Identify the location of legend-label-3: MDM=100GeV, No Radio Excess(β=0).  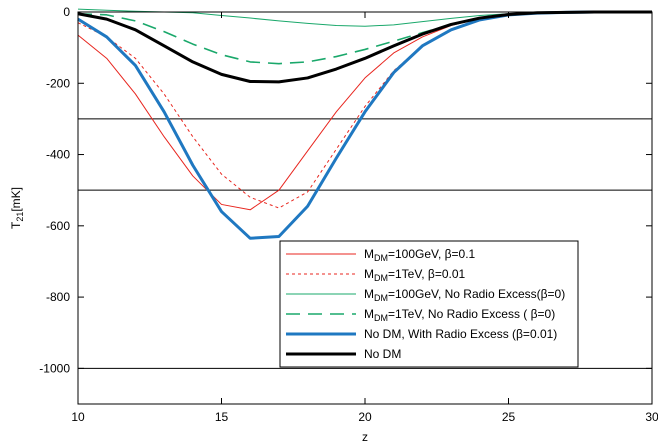
(464, 295).